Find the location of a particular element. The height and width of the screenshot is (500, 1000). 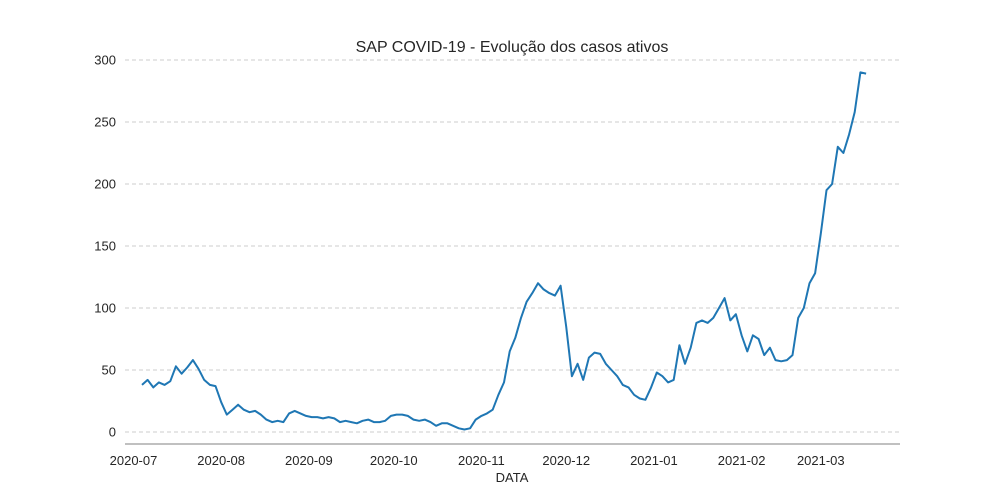

y-tick-label: 0 is located at coordinates (112, 432).